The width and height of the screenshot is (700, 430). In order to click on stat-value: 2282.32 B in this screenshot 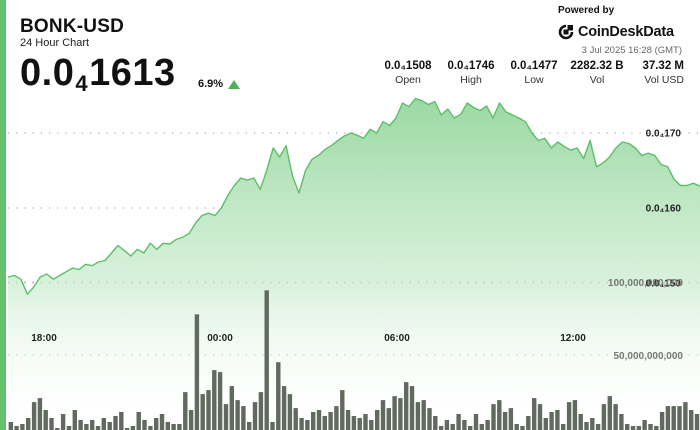, I will do `click(597, 66)`.